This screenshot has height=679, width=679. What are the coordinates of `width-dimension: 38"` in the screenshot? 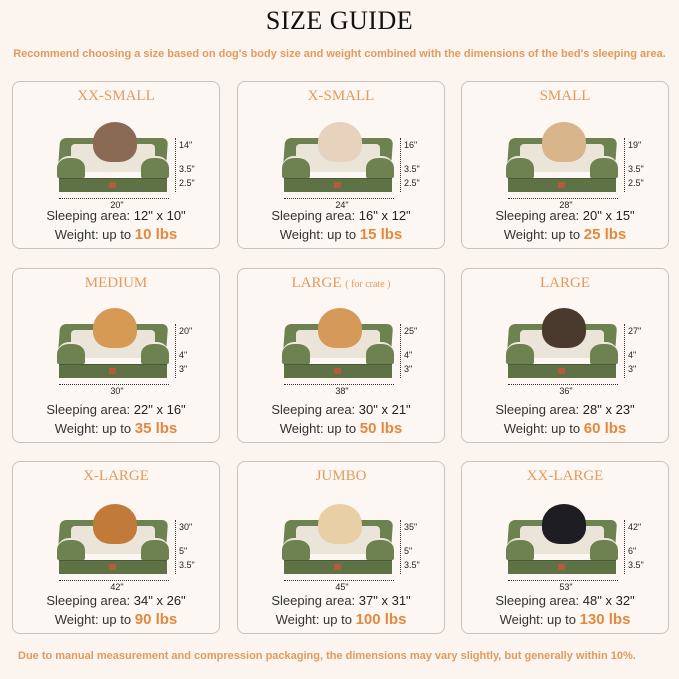 It's located at (342, 391).